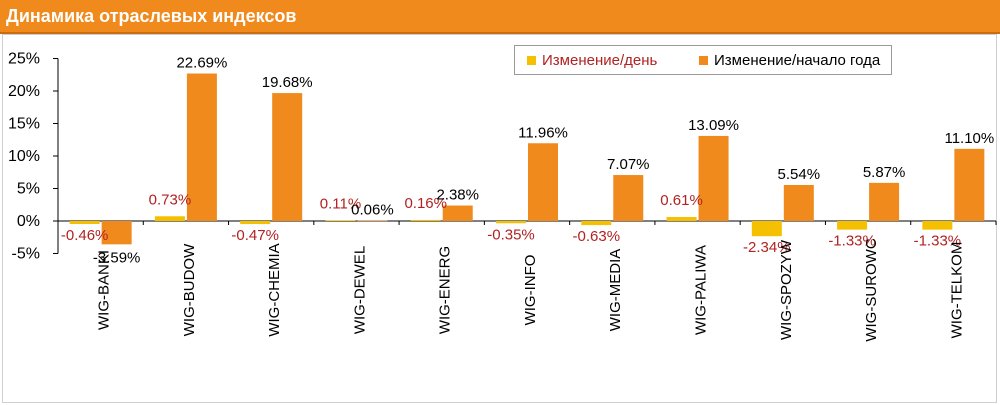  Describe the element at coordinates (500, 17) in the screenshot. I see `chart-title-bar: Динамика отраслевых индексов` at that location.